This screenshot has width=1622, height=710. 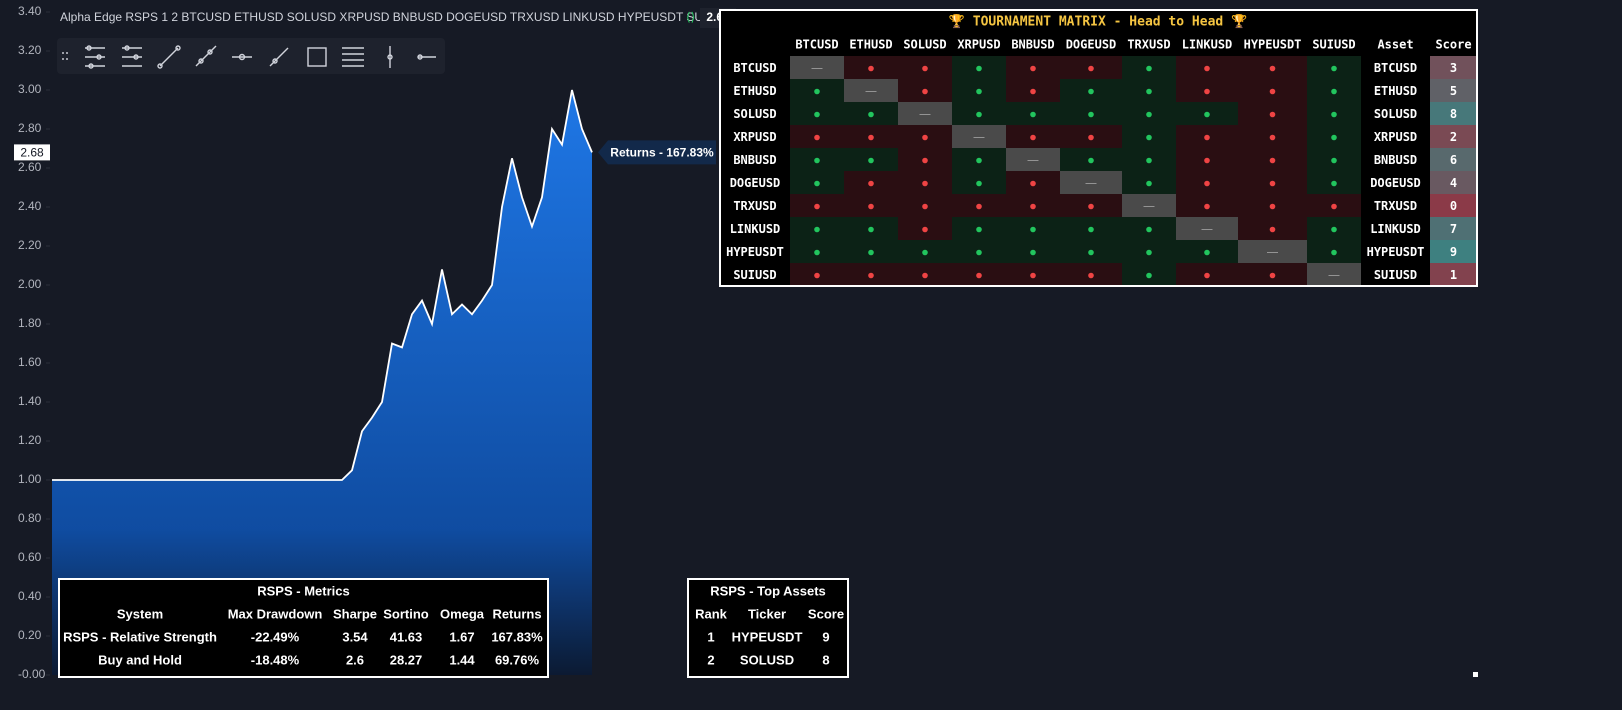 What do you see at coordinates (657, 152) in the screenshot?
I see `annotation-bg` at bounding box center [657, 152].